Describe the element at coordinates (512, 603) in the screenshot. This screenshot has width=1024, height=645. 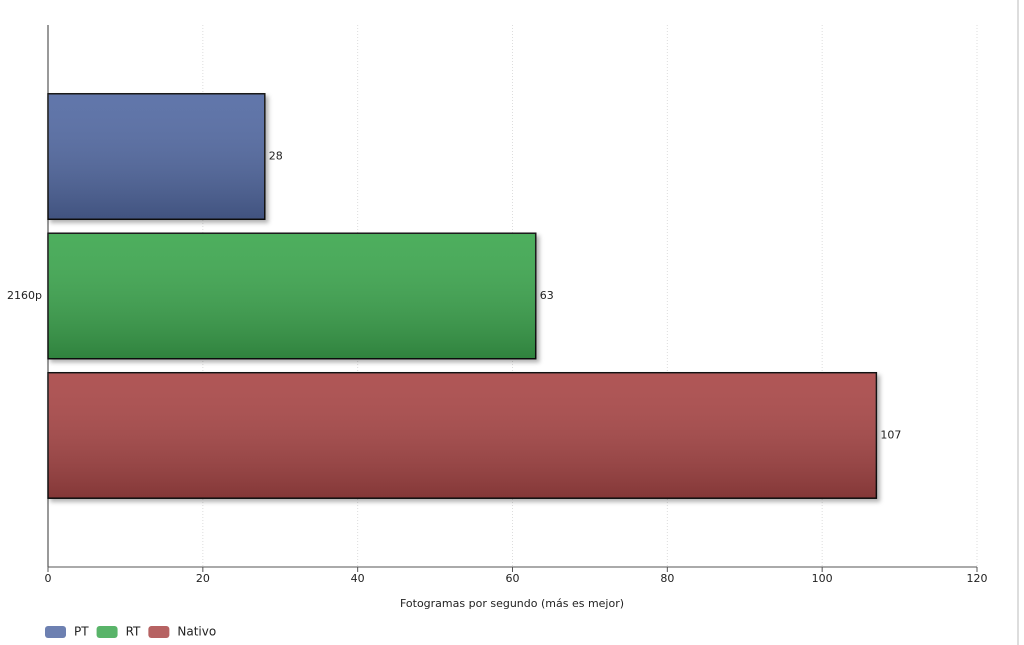
I see `x-axis-label: Fotogramas por segundo (más es mejor)` at that location.